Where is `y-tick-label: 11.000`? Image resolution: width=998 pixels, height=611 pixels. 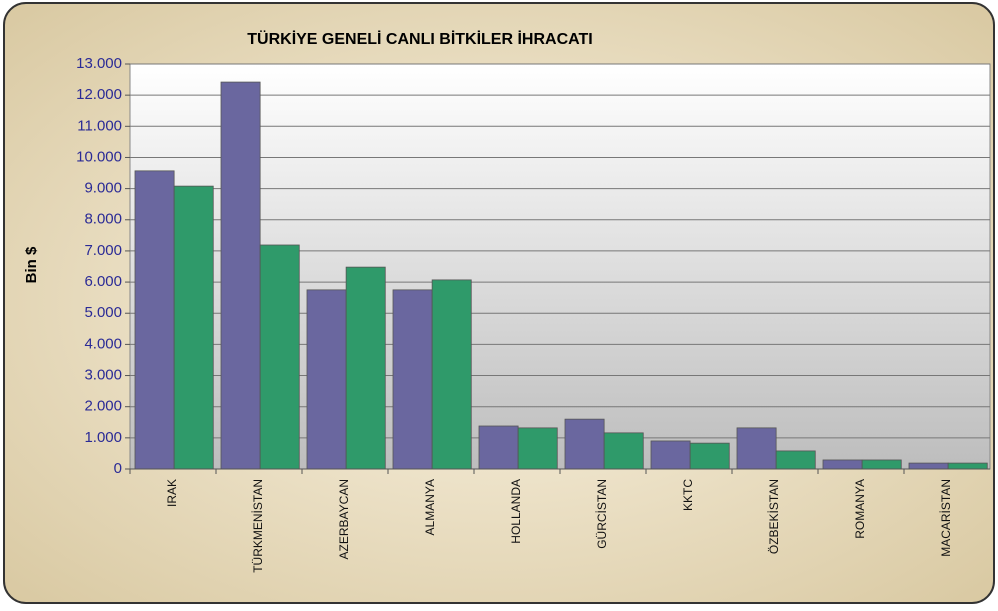
y-tick-label: 11.000 is located at coordinates (99, 125).